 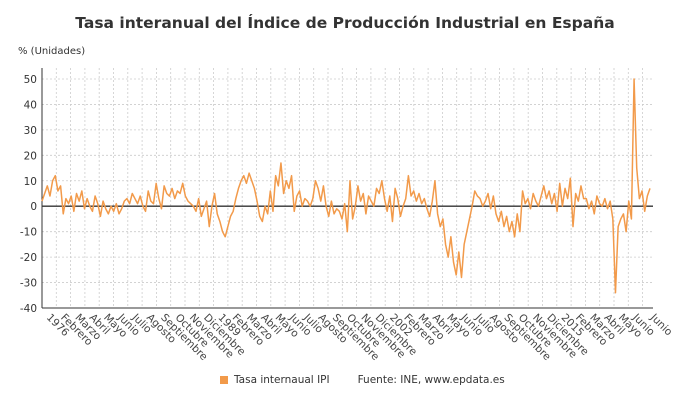 What do you see at coordinates (30, 80) in the screenshot?
I see `y-tick-label: 50` at bounding box center [30, 80].